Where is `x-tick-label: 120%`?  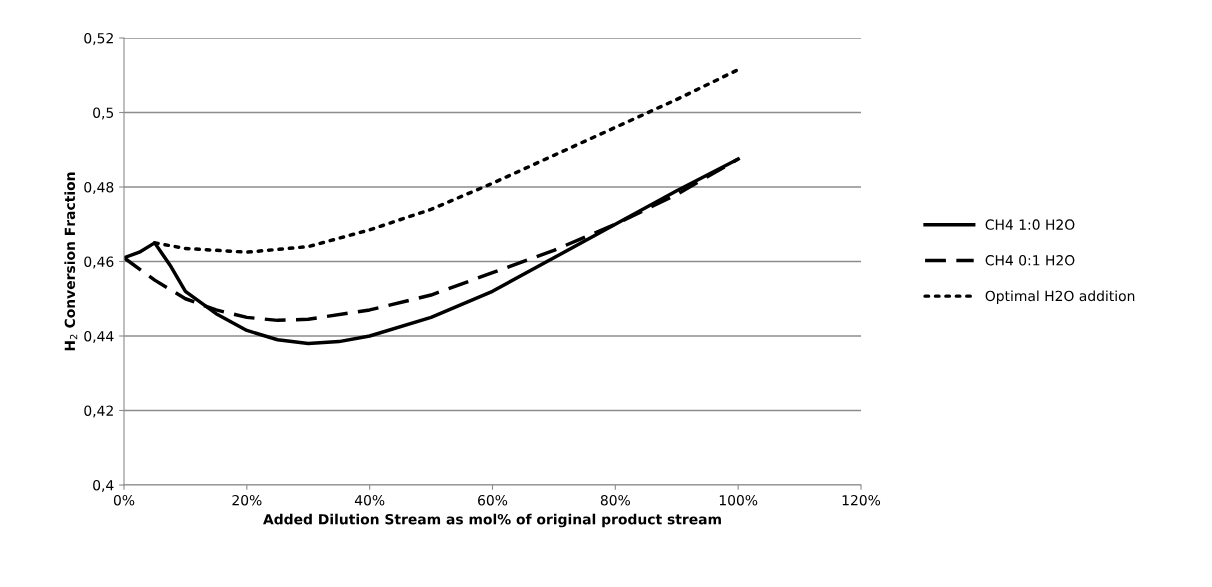 x-tick-label: 120% is located at coordinates (861, 500).